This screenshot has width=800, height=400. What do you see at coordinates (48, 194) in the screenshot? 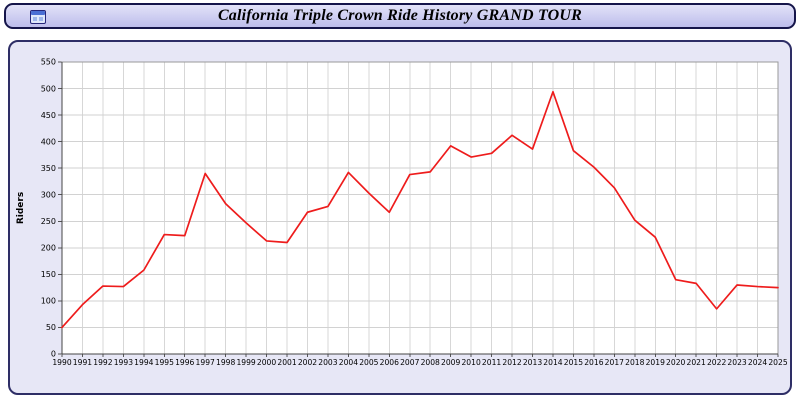
I see `svg-text: 300` at bounding box center [48, 194].